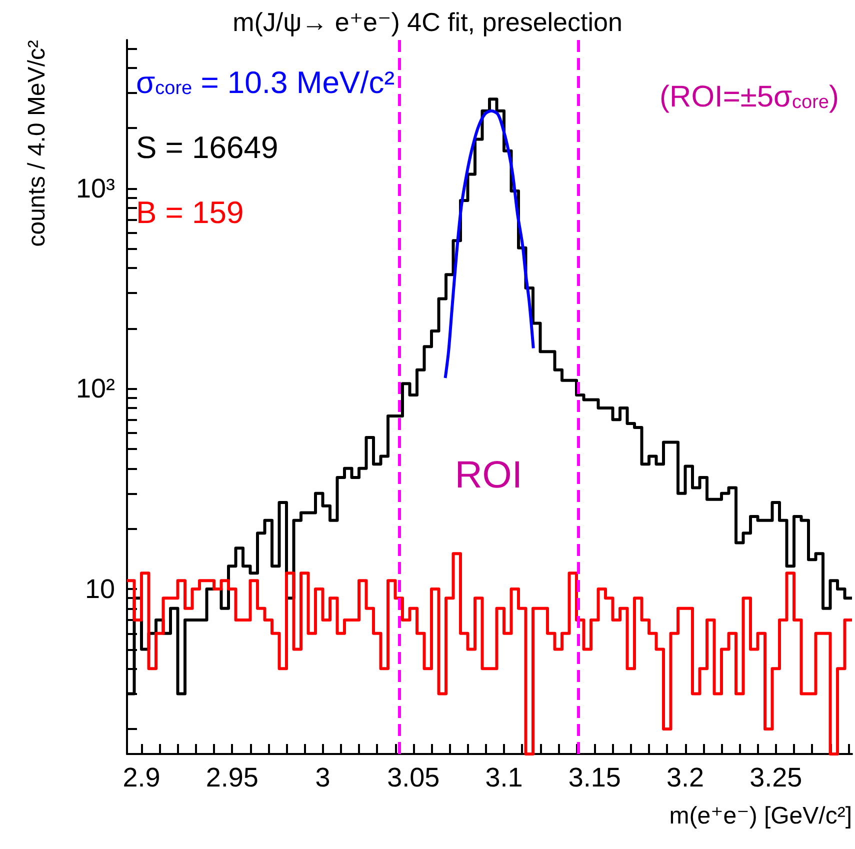  What do you see at coordinates (413, 777) in the screenshot?
I see `x-tick-label: 3.05` at bounding box center [413, 777].